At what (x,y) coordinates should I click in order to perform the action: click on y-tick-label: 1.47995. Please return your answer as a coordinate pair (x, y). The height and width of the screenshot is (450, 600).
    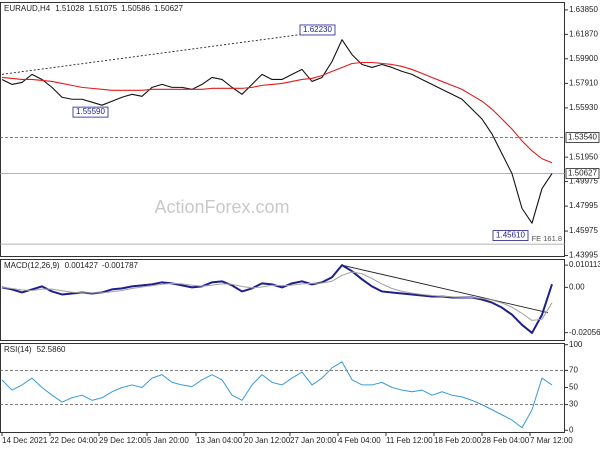
    Looking at the image, I should click on (583, 205).